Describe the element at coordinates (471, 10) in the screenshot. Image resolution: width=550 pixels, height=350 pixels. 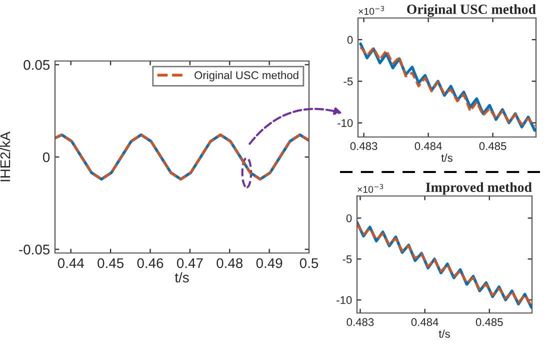
I see `chart-title: Original USC method` at that location.